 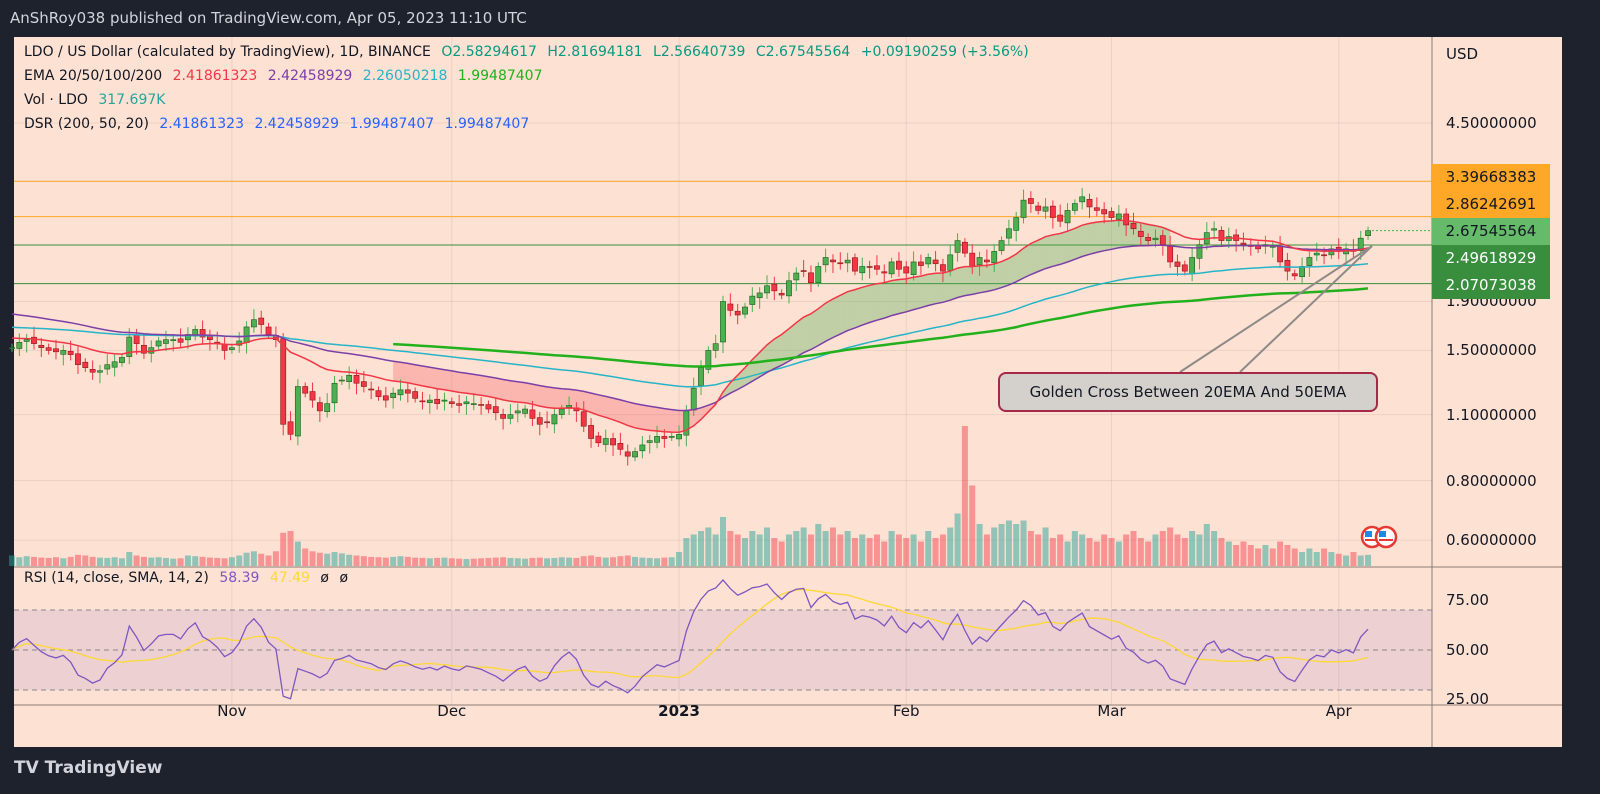 I want to click on time-axis-label: Feb, so click(x=906, y=711).